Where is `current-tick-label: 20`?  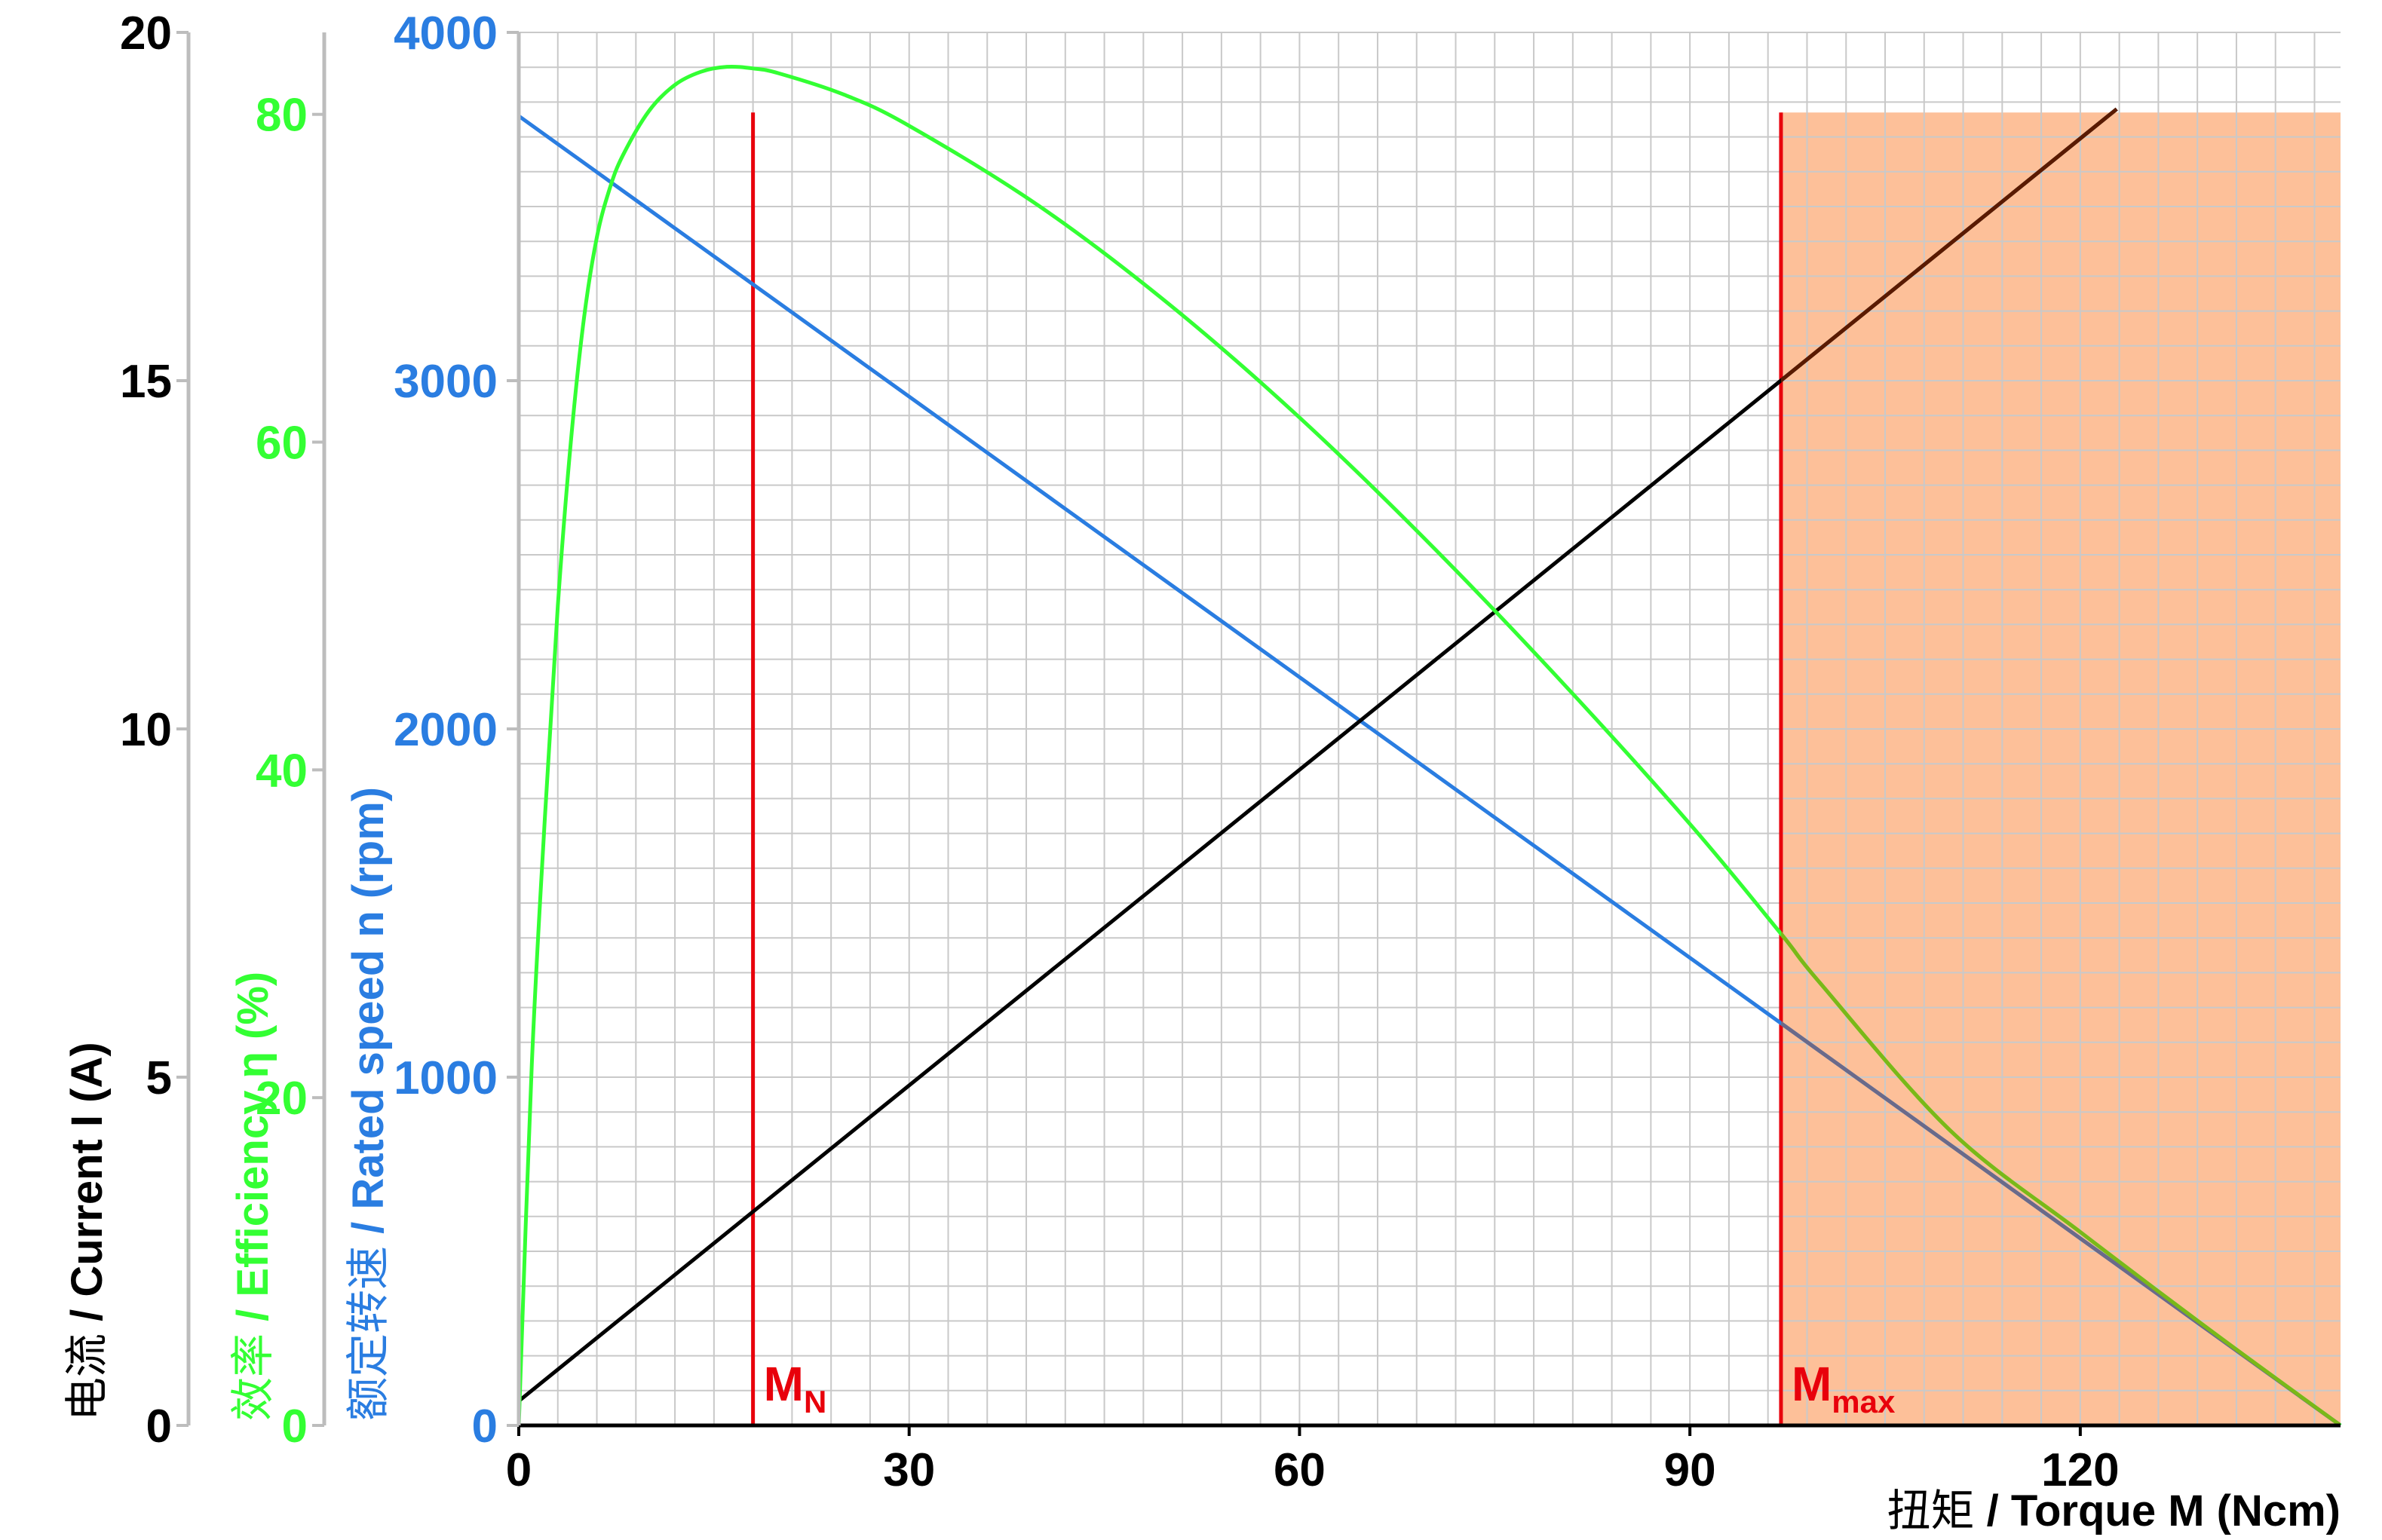 current-tick-label: 20 is located at coordinates (146, 34).